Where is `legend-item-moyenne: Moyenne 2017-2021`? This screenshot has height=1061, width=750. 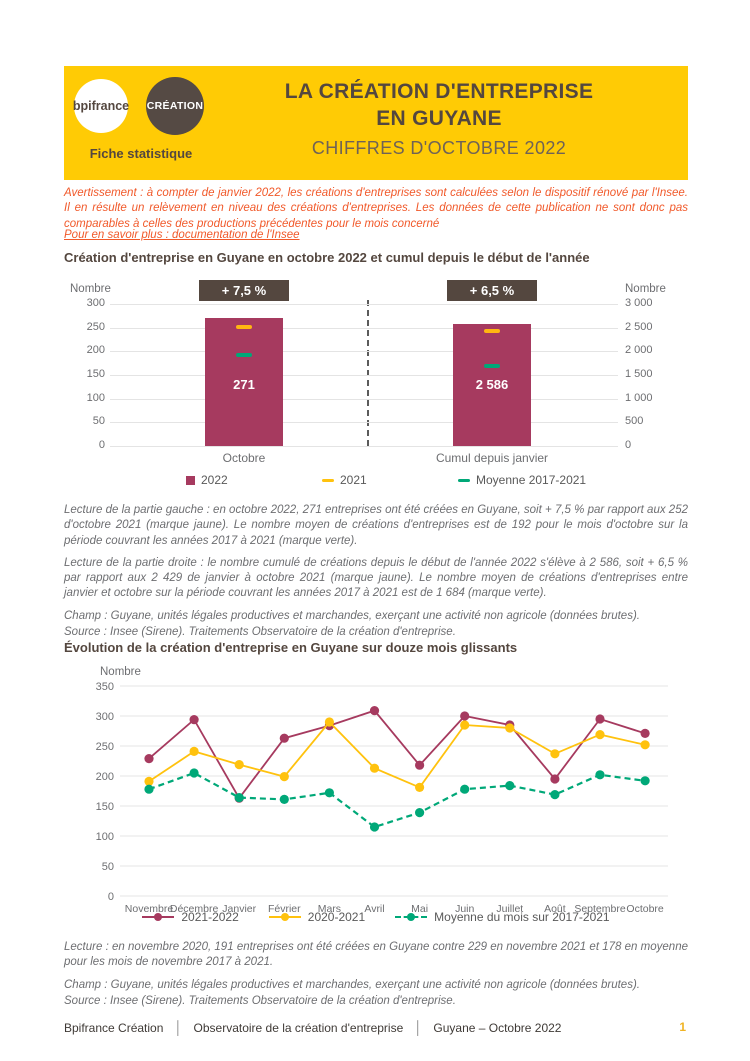
legend-item-moyenne: Moyenne 2017-2021 is located at coordinates (522, 480).